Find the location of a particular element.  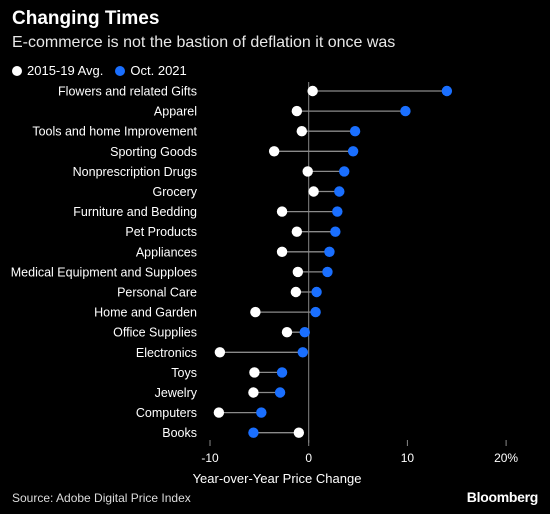

category-label: Personal Care is located at coordinates (157, 293).